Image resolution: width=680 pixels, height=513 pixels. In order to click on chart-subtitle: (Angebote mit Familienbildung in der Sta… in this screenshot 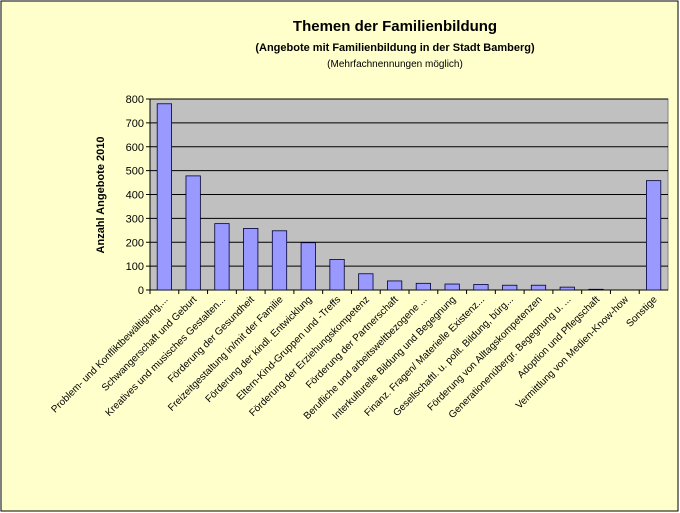, I will do `click(395, 48)`.